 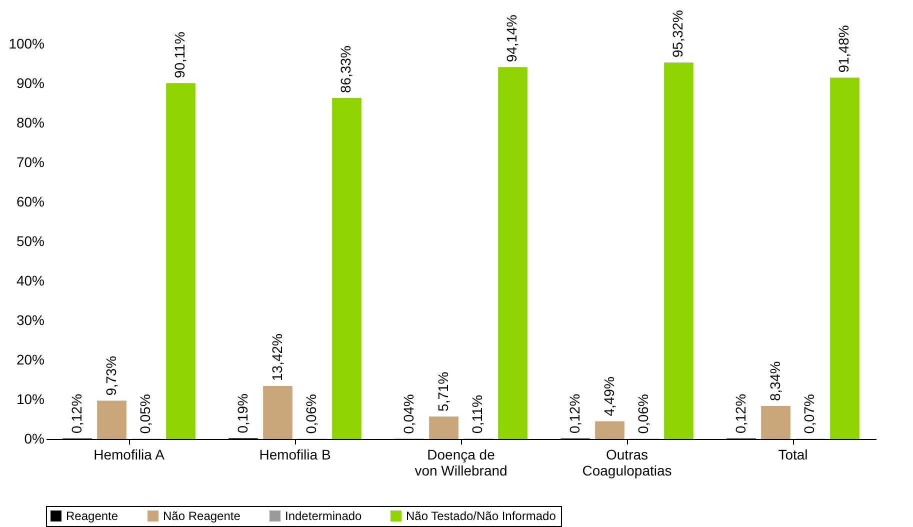 What do you see at coordinates (295, 454) in the screenshot?
I see `x-tick-label: Hemofilia B` at bounding box center [295, 454].